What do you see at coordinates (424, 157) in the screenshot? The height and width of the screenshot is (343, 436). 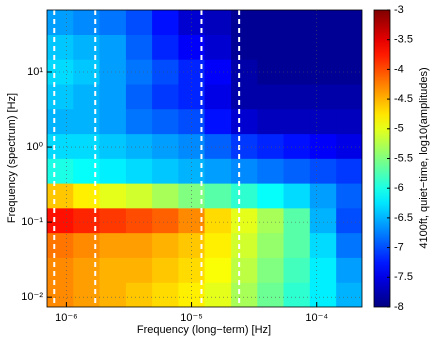 I see `colorbar-label: 4100ft, quiet−time, log10(amplitudes)` at bounding box center [424, 157].